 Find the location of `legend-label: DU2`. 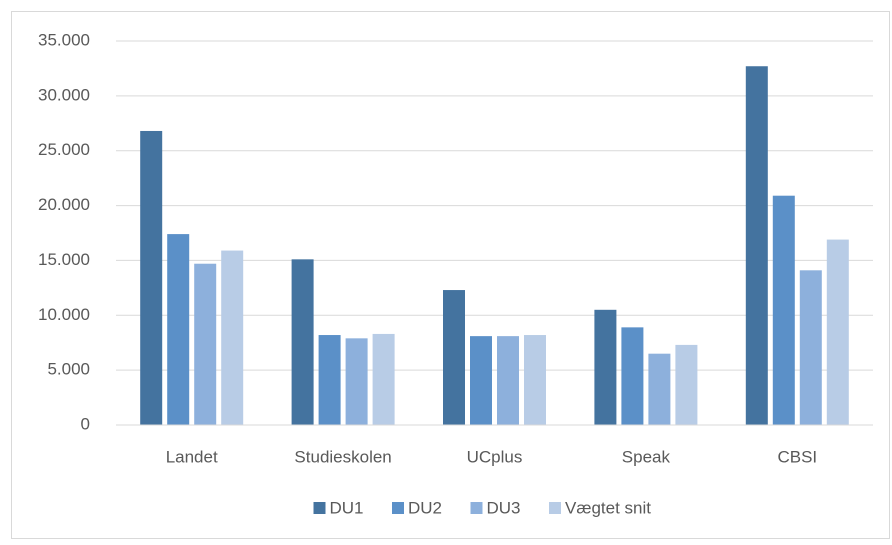

legend-label: DU2 is located at coordinates (425, 507).